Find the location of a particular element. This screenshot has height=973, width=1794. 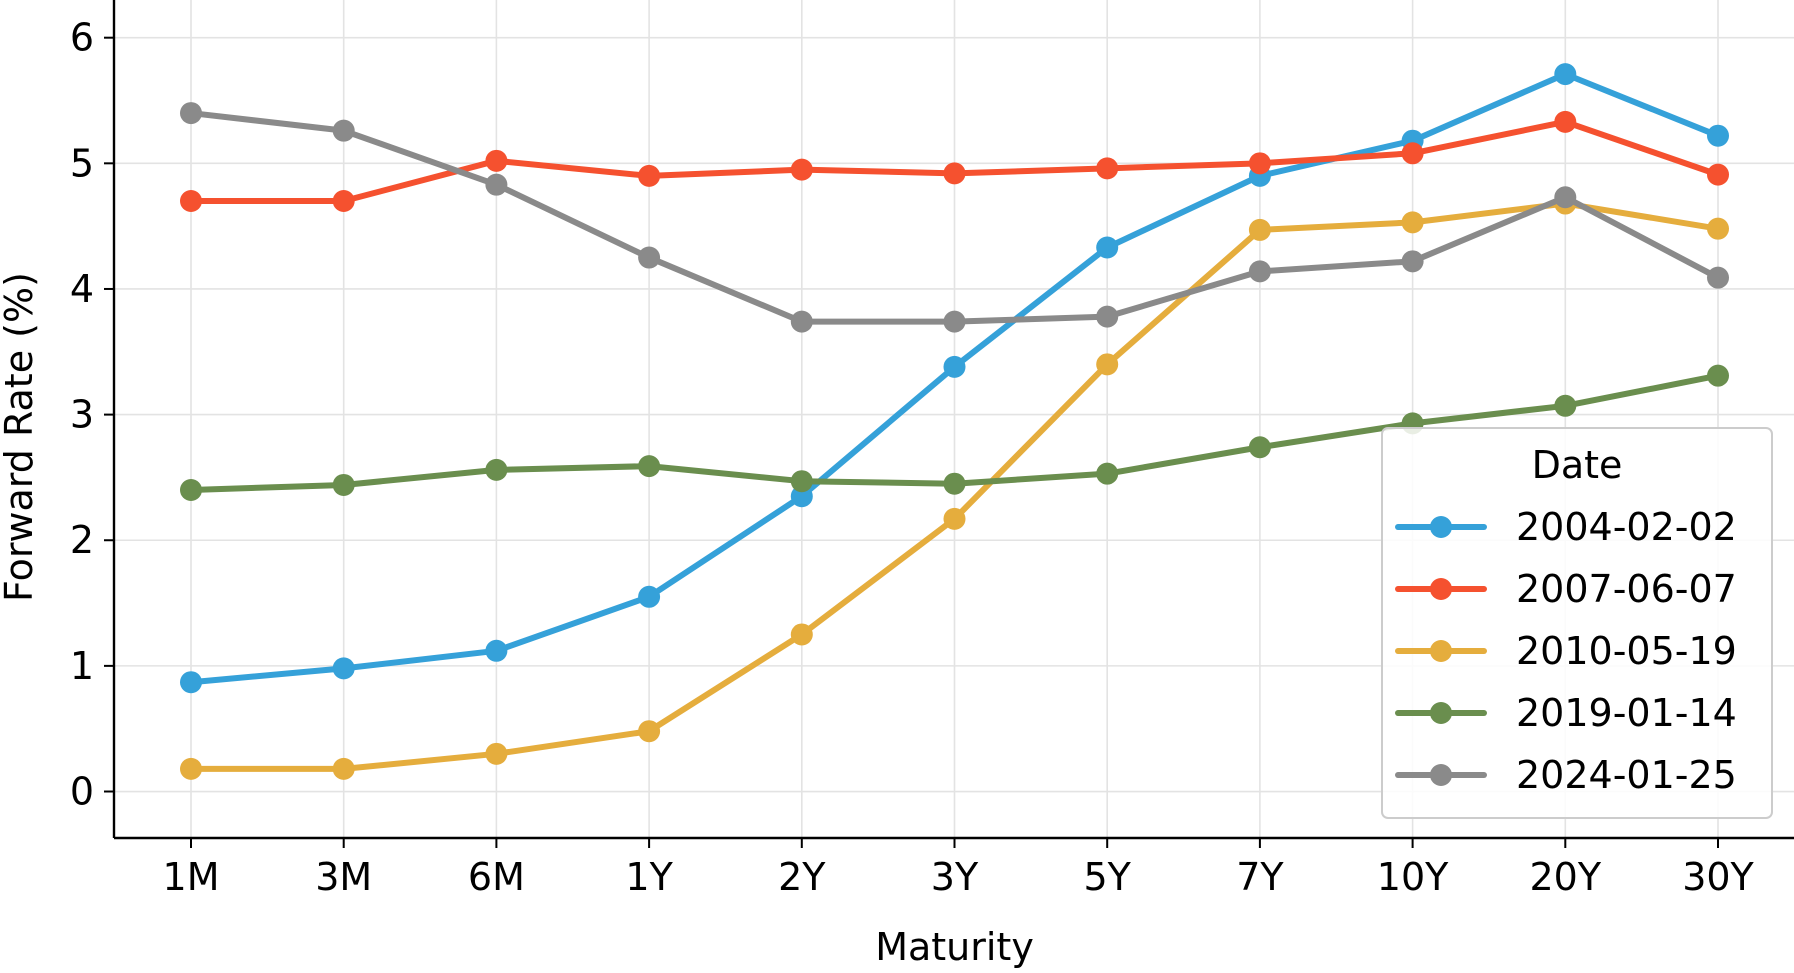

y-axis-label: Forward Rate (%) is located at coordinates (20, 437).